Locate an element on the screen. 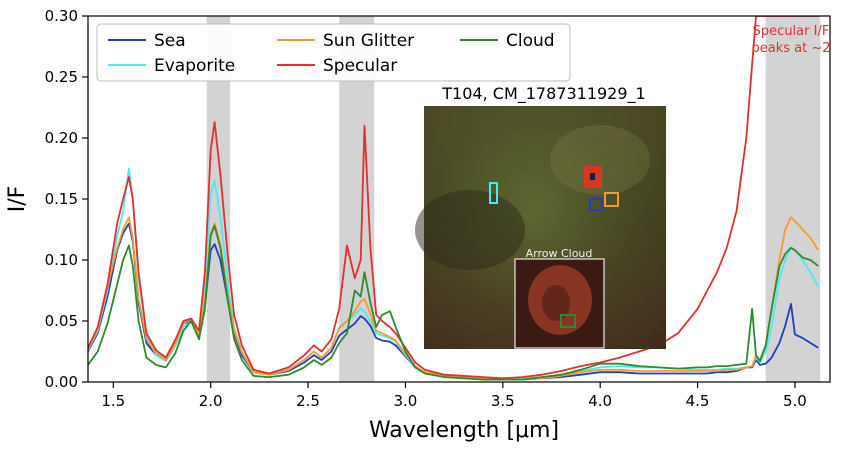 The image size is (850, 451). x-axis: 1.5 2.0 2.5 3.0 3.5 4.0 4.5 5.0 is located at coordinates (454, 396).